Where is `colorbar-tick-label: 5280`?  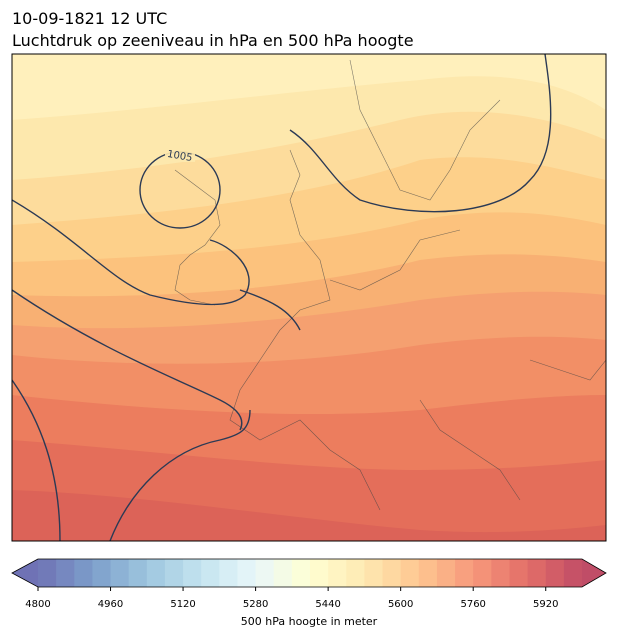 colorbar-tick-label: 5280 is located at coordinates (255, 604).